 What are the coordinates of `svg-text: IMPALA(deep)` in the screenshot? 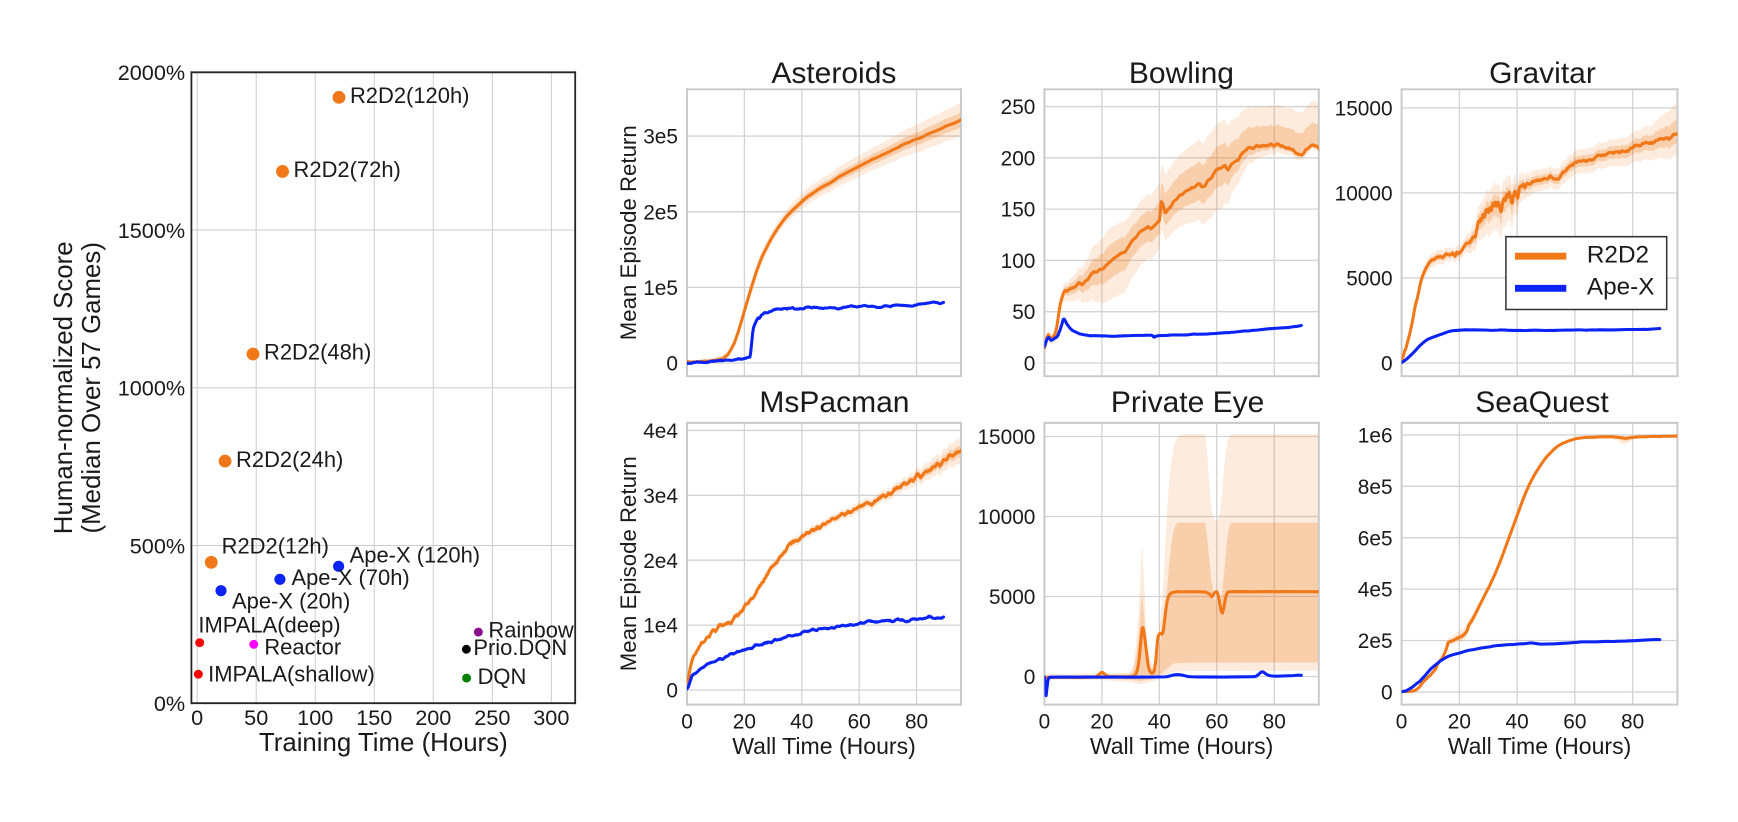 It's located at (269, 625).